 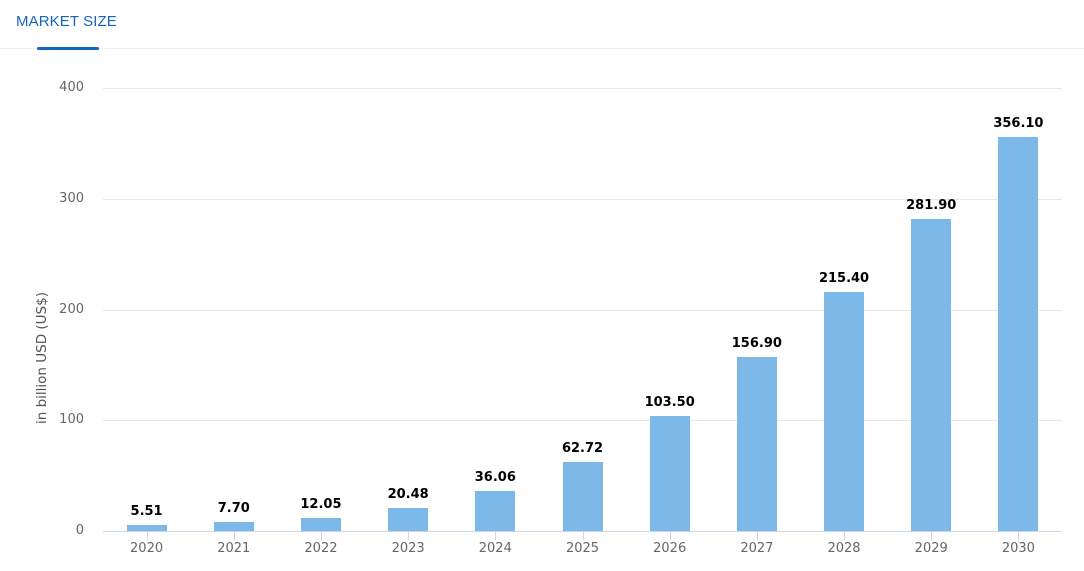 I want to click on data-label: 281.90, so click(x=931, y=205).